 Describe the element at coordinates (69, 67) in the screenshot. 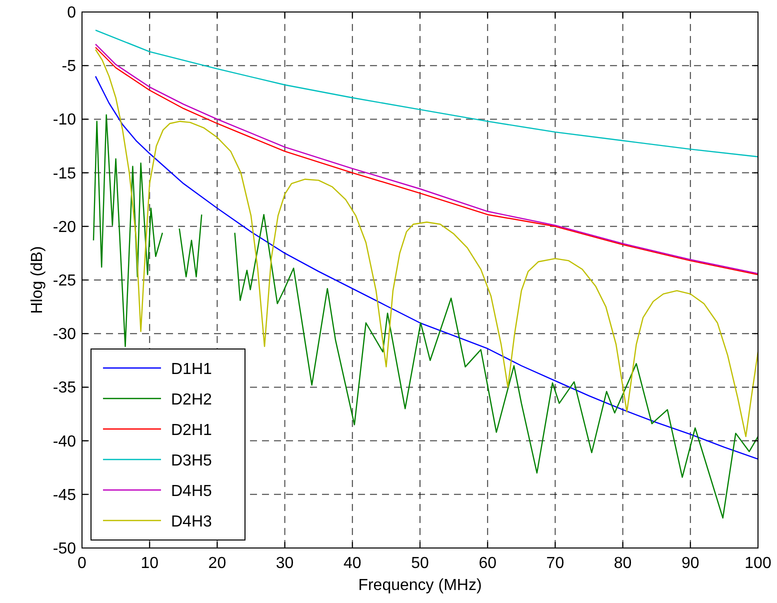

I see `y-tick-label: -5` at that location.